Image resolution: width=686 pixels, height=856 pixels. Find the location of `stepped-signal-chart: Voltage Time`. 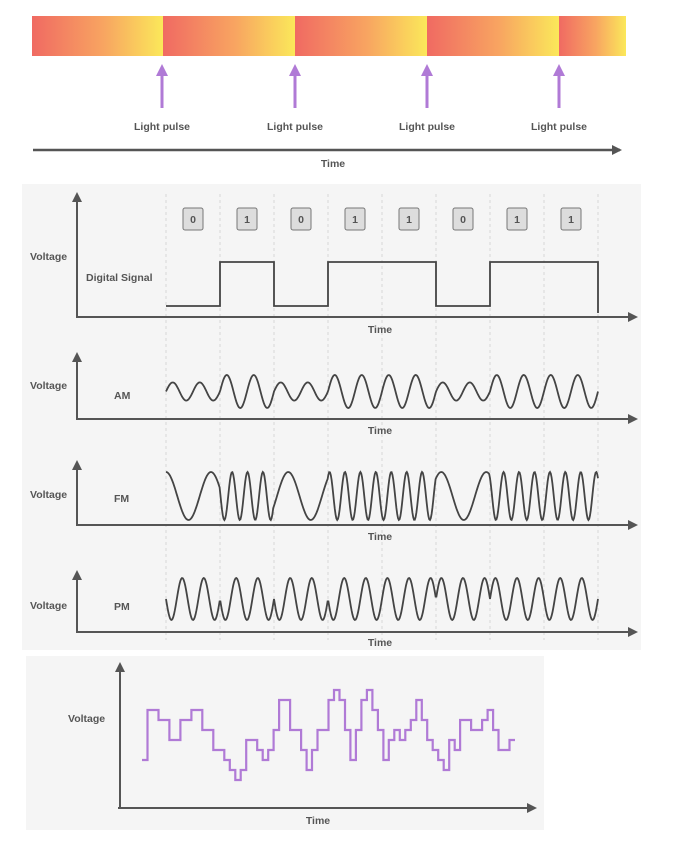

stepped-signal-chart: Voltage Time is located at coordinates (302, 744).